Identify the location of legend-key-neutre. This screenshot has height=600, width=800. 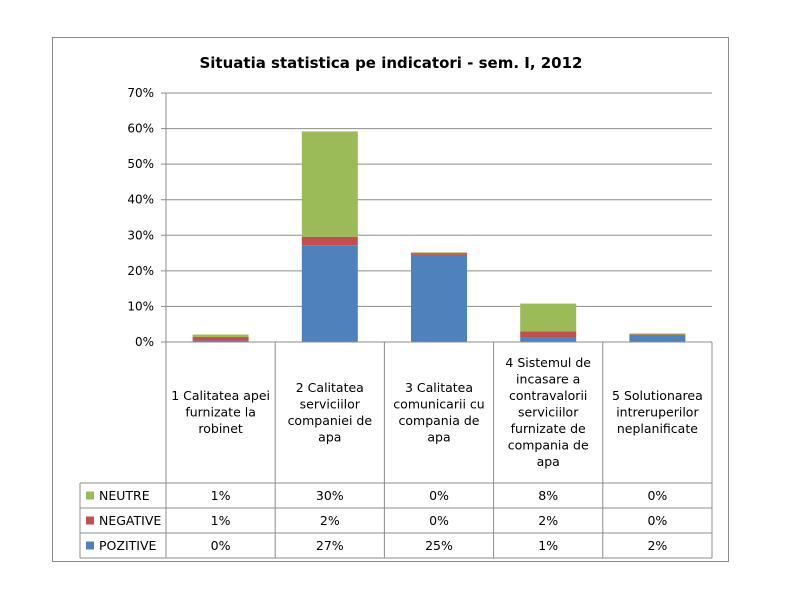
(90, 495).